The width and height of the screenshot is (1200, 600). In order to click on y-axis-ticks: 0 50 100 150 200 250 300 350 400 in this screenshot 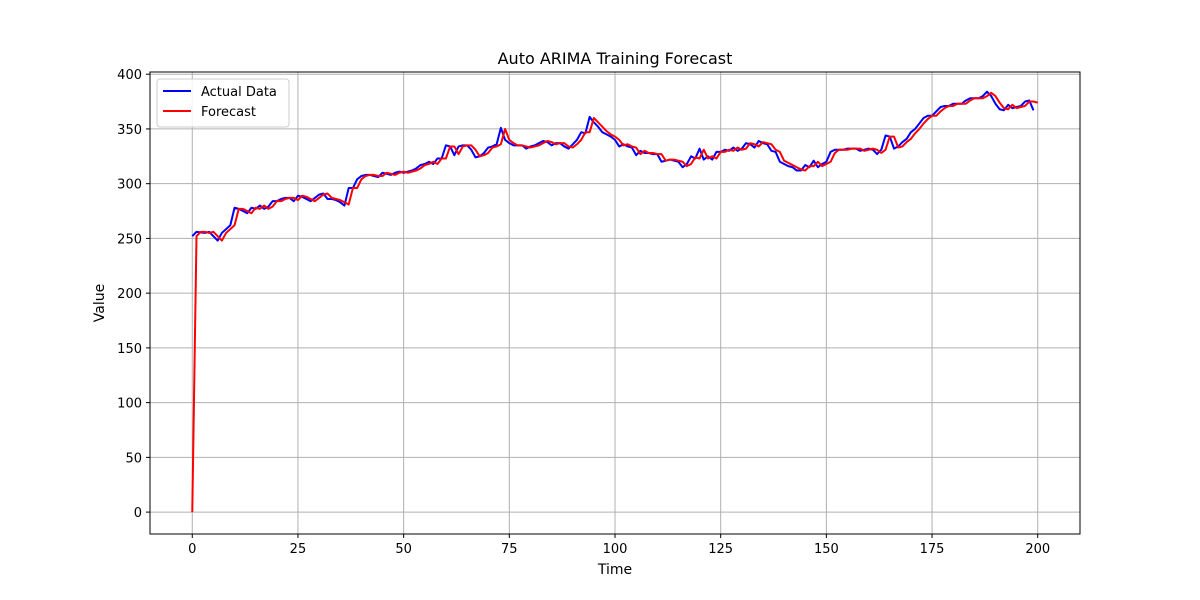, I will do `click(133, 294)`.